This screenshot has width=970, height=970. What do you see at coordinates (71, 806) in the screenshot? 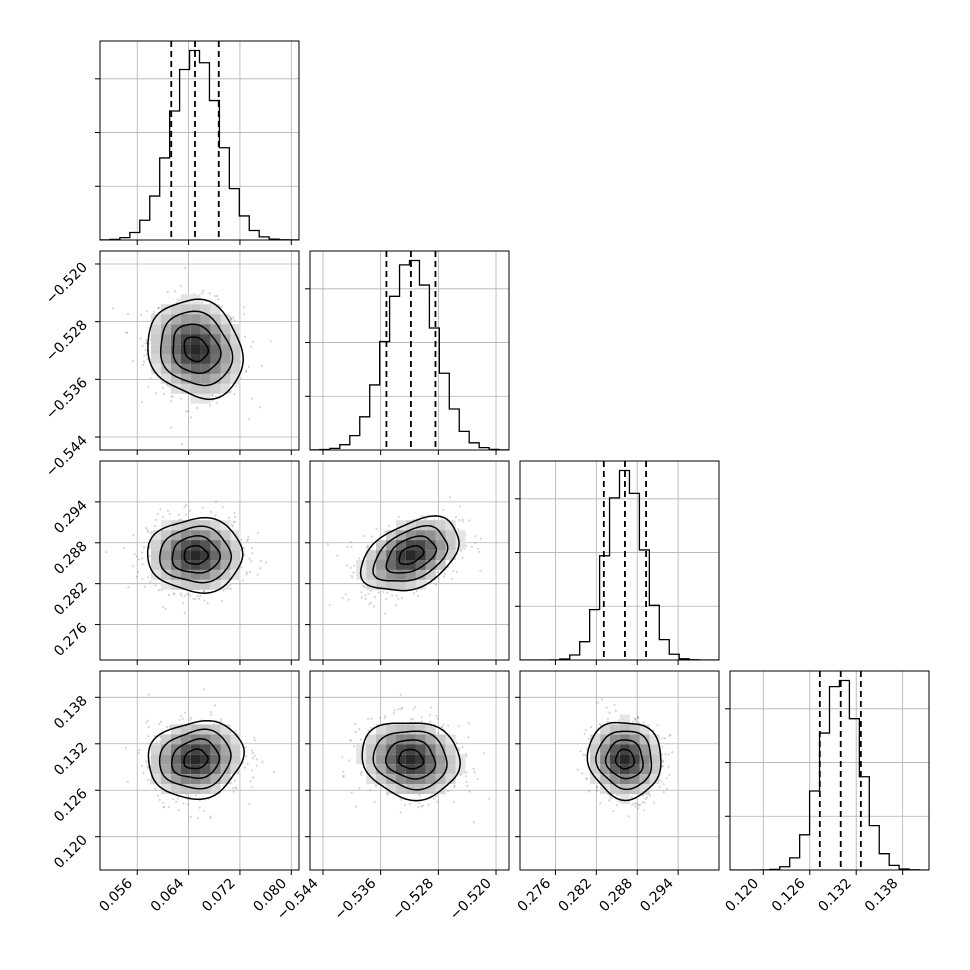
I see `y-tick-label: 0.126` at bounding box center [71, 806].